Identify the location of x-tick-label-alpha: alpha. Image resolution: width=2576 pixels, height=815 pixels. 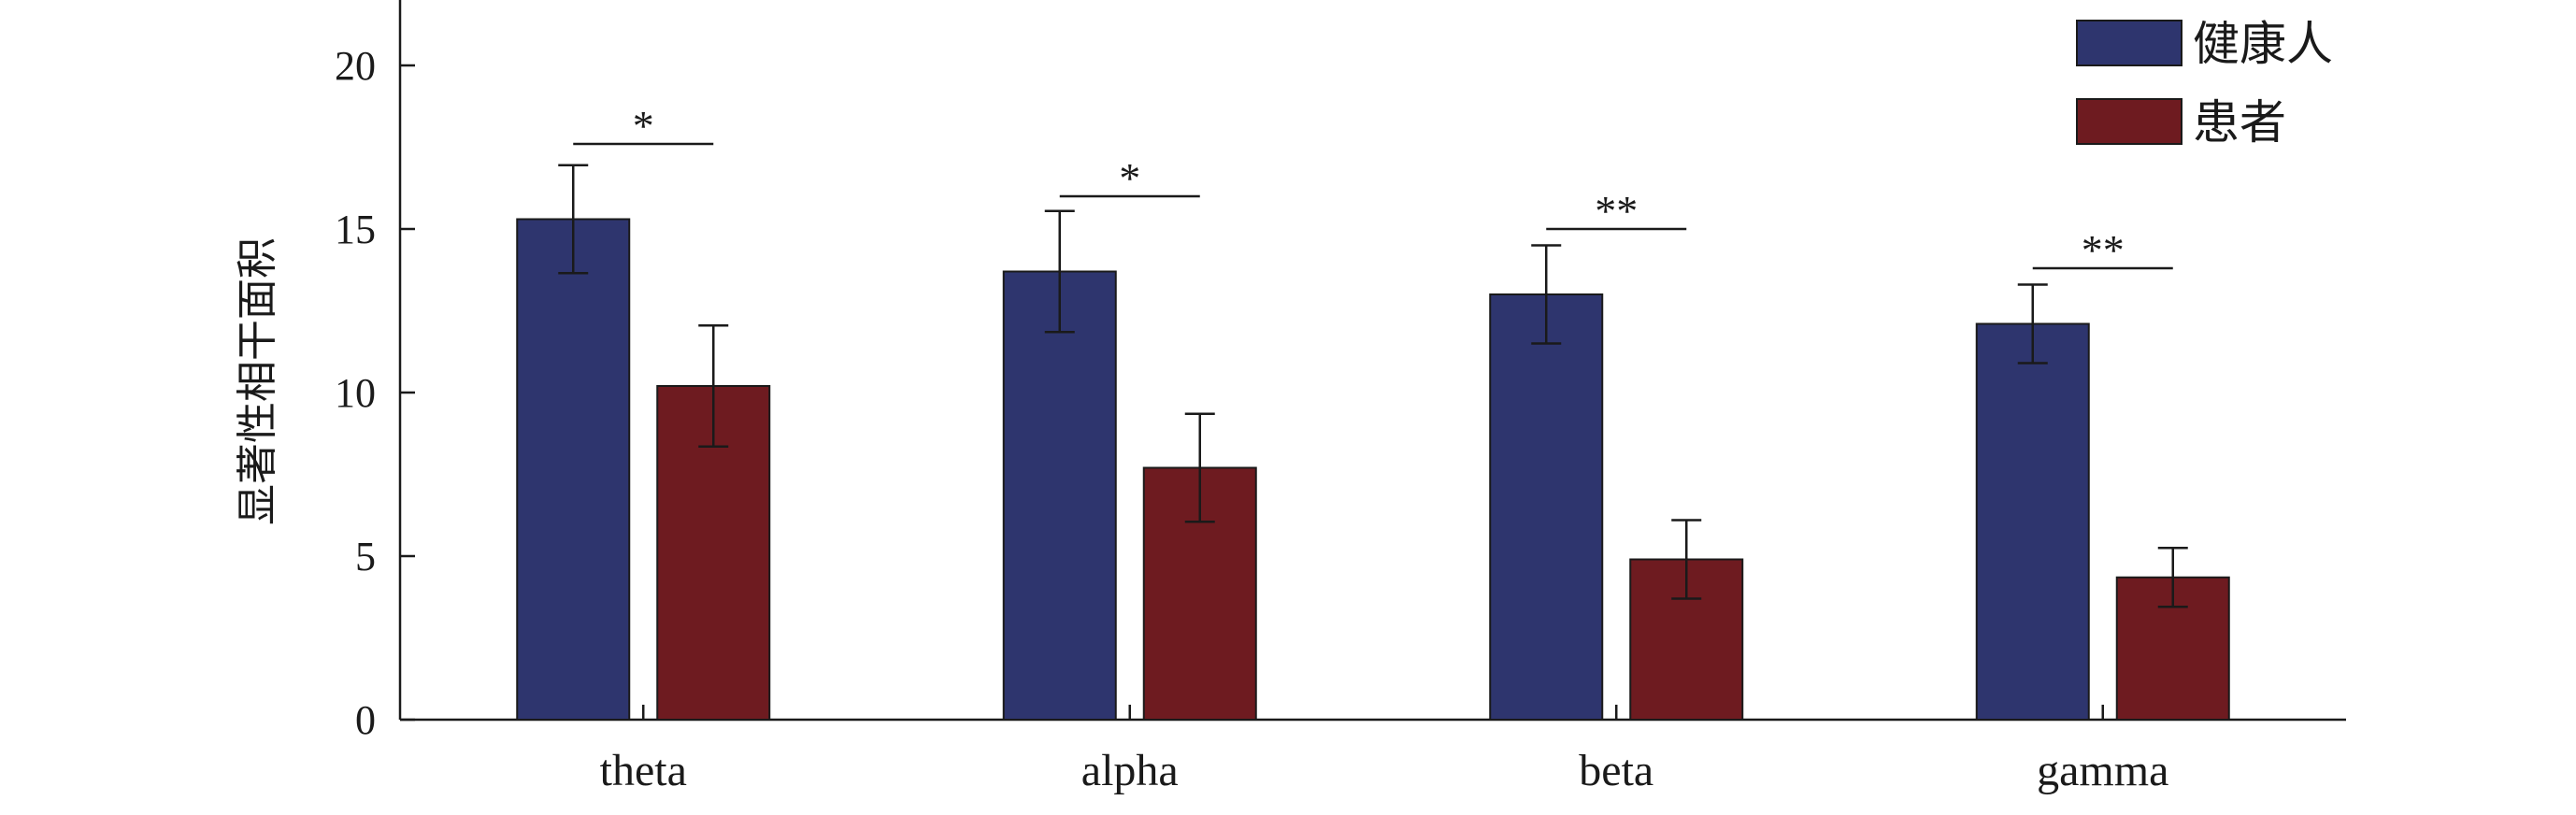
(1130, 770).